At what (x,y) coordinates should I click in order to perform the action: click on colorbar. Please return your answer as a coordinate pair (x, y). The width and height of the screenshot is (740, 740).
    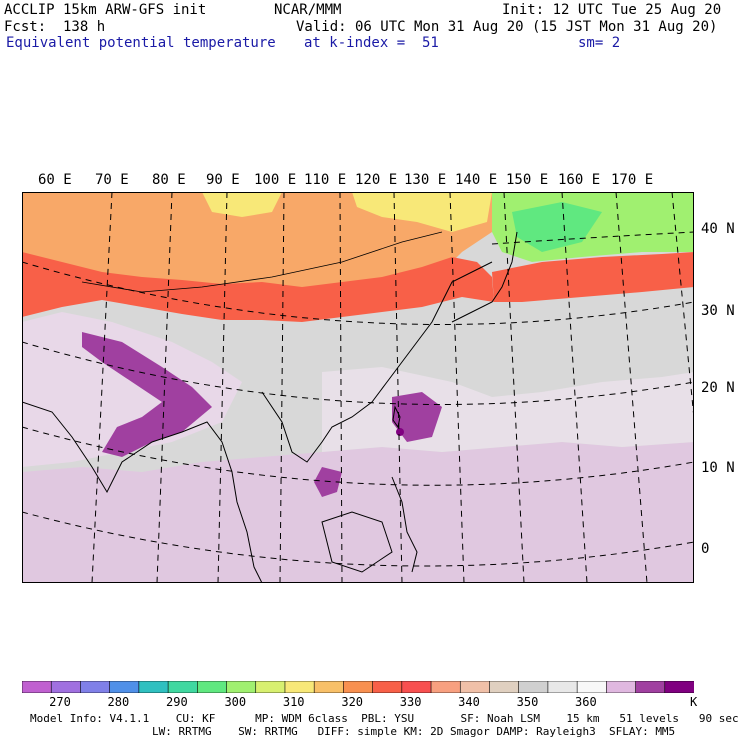
    Looking at the image, I should click on (358, 687).